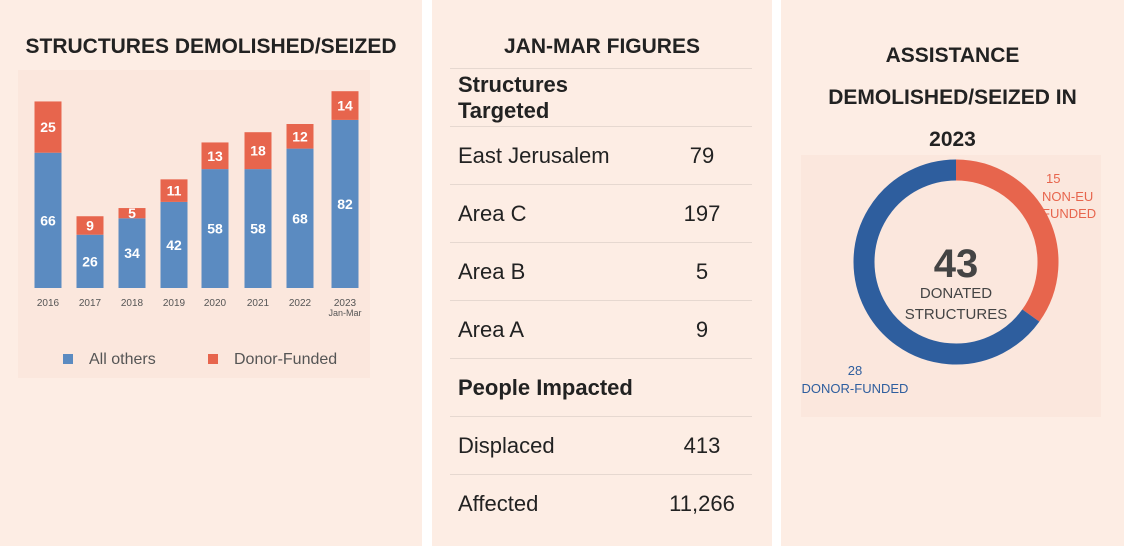 Image resolution: width=1124 pixels, height=546 pixels. Describe the element at coordinates (702, 445) in the screenshot. I see `row-value: 413` at that location.